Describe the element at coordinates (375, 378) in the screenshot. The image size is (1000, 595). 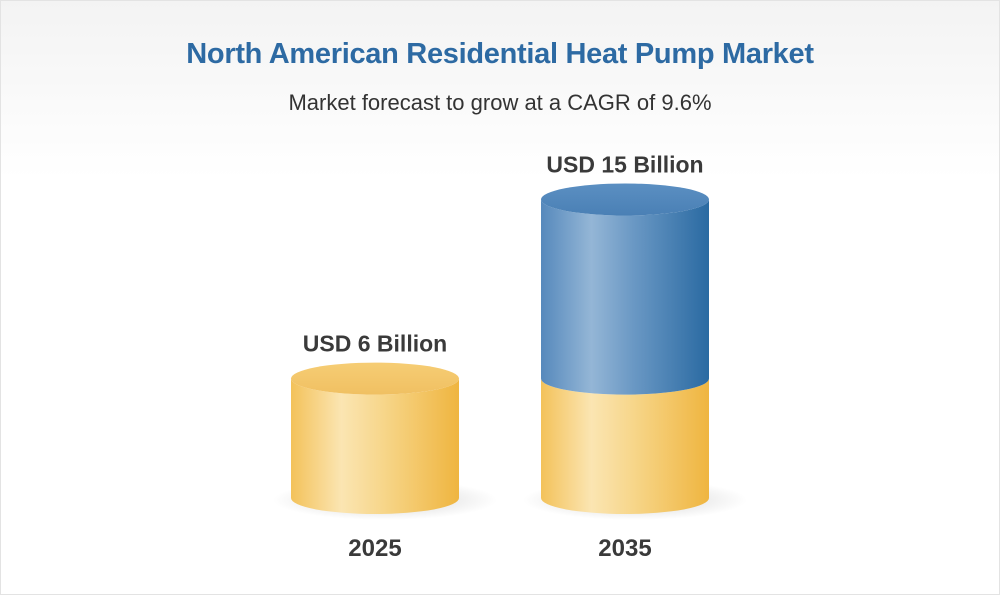
I see `bar-top-2025` at that location.